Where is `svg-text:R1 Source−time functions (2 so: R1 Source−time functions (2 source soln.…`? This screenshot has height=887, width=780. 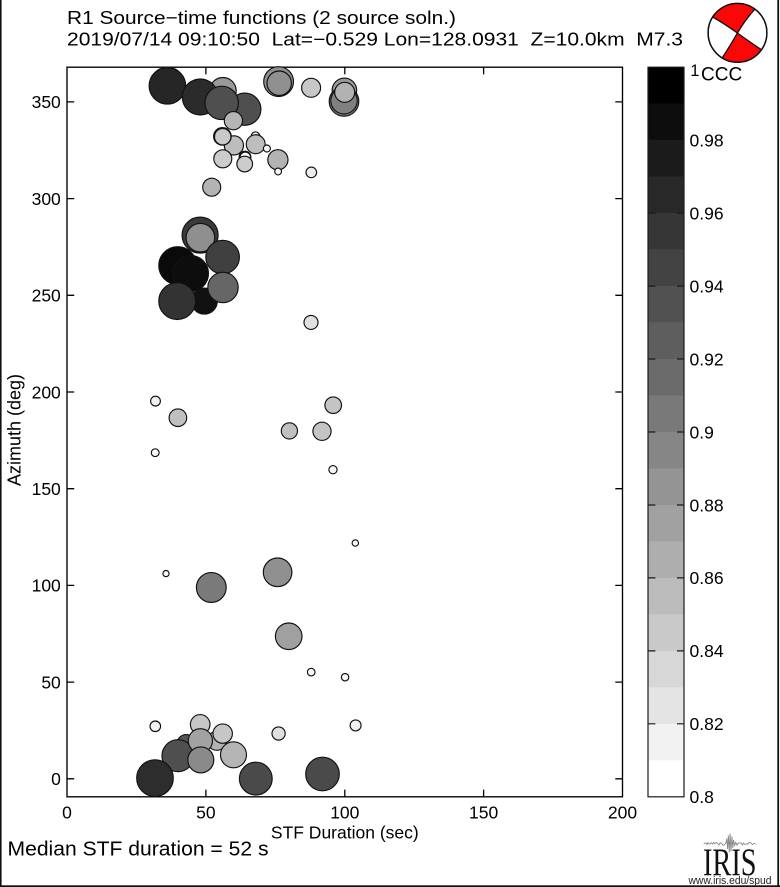 svg-text:R1 Source−time functions (2 so: R1 Source−time functions (2 source soln.… is located at coordinates (261, 17).